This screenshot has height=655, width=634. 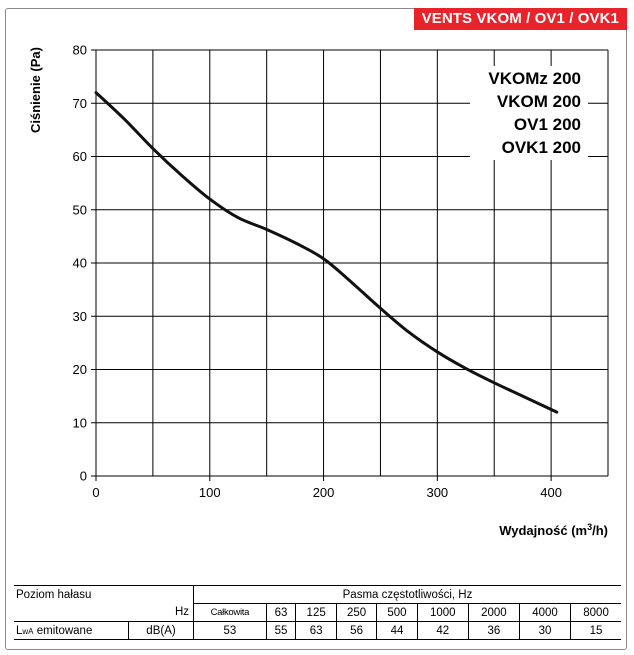 What do you see at coordinates (407, 594) in the screenshot?
I see `bands-header: Pasma częstotliwości, Hz` at bounding box center [407, 594].